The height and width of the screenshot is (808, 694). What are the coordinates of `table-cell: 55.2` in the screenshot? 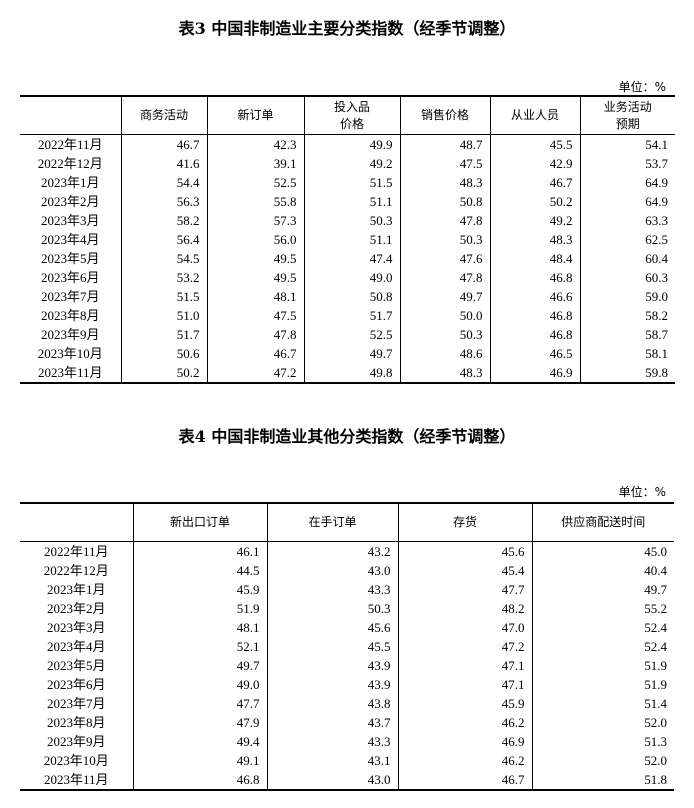 It's located at (602, 608).